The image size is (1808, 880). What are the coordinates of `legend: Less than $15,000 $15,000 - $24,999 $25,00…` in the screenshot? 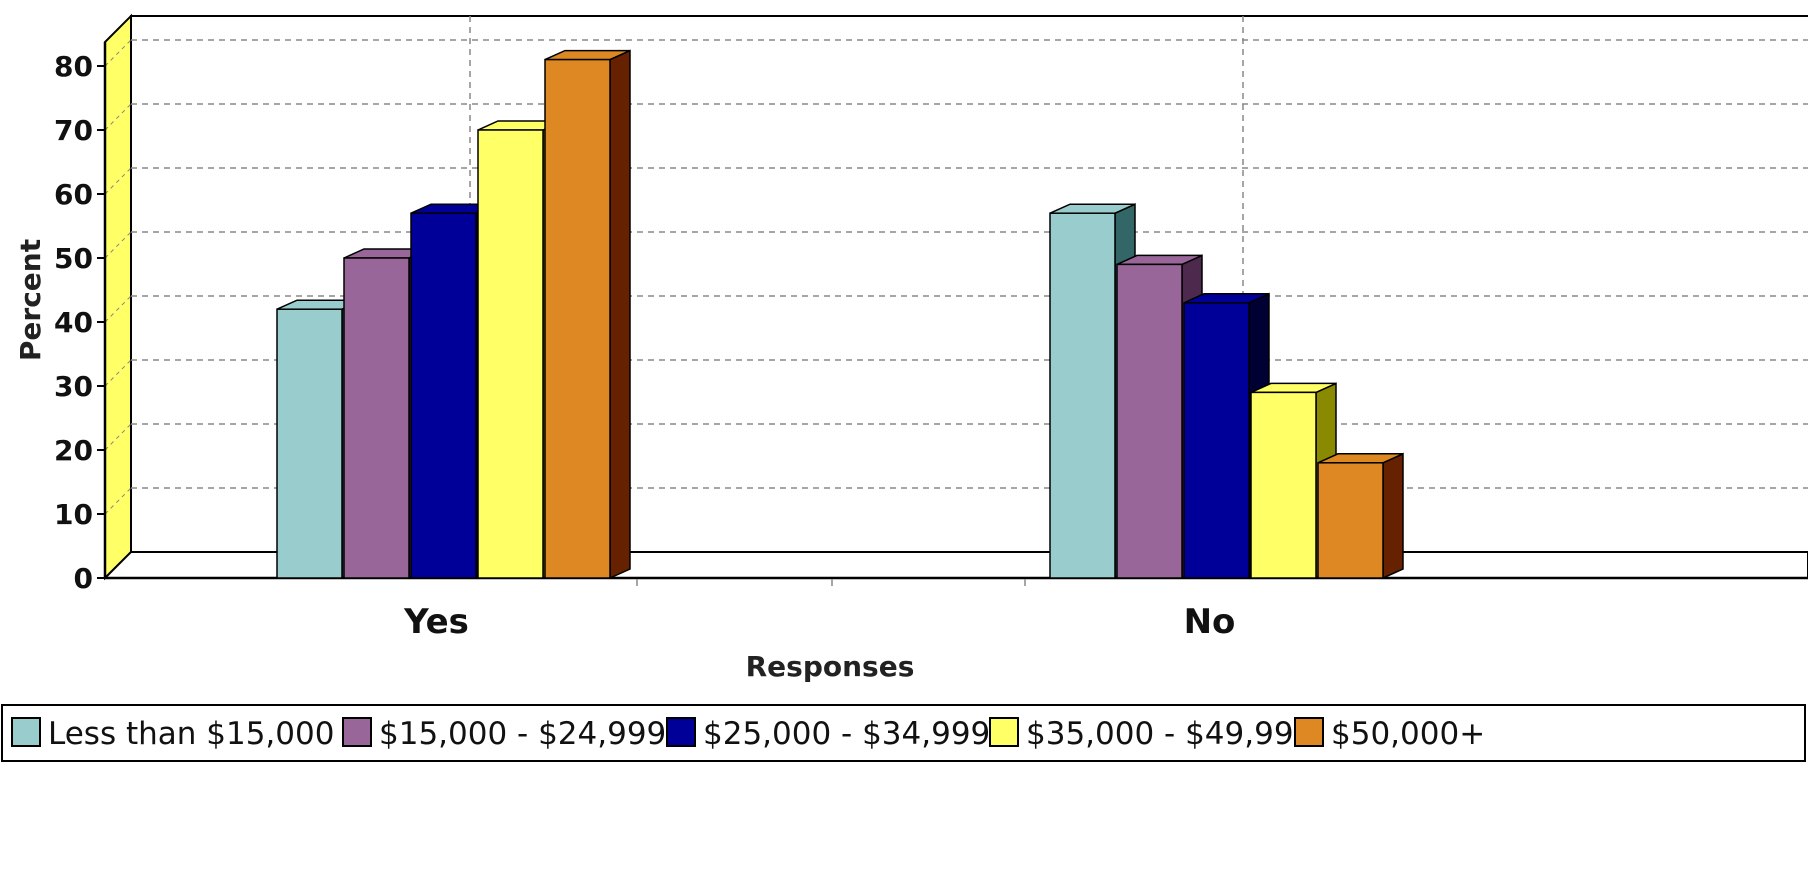 It's located at (903, 733).